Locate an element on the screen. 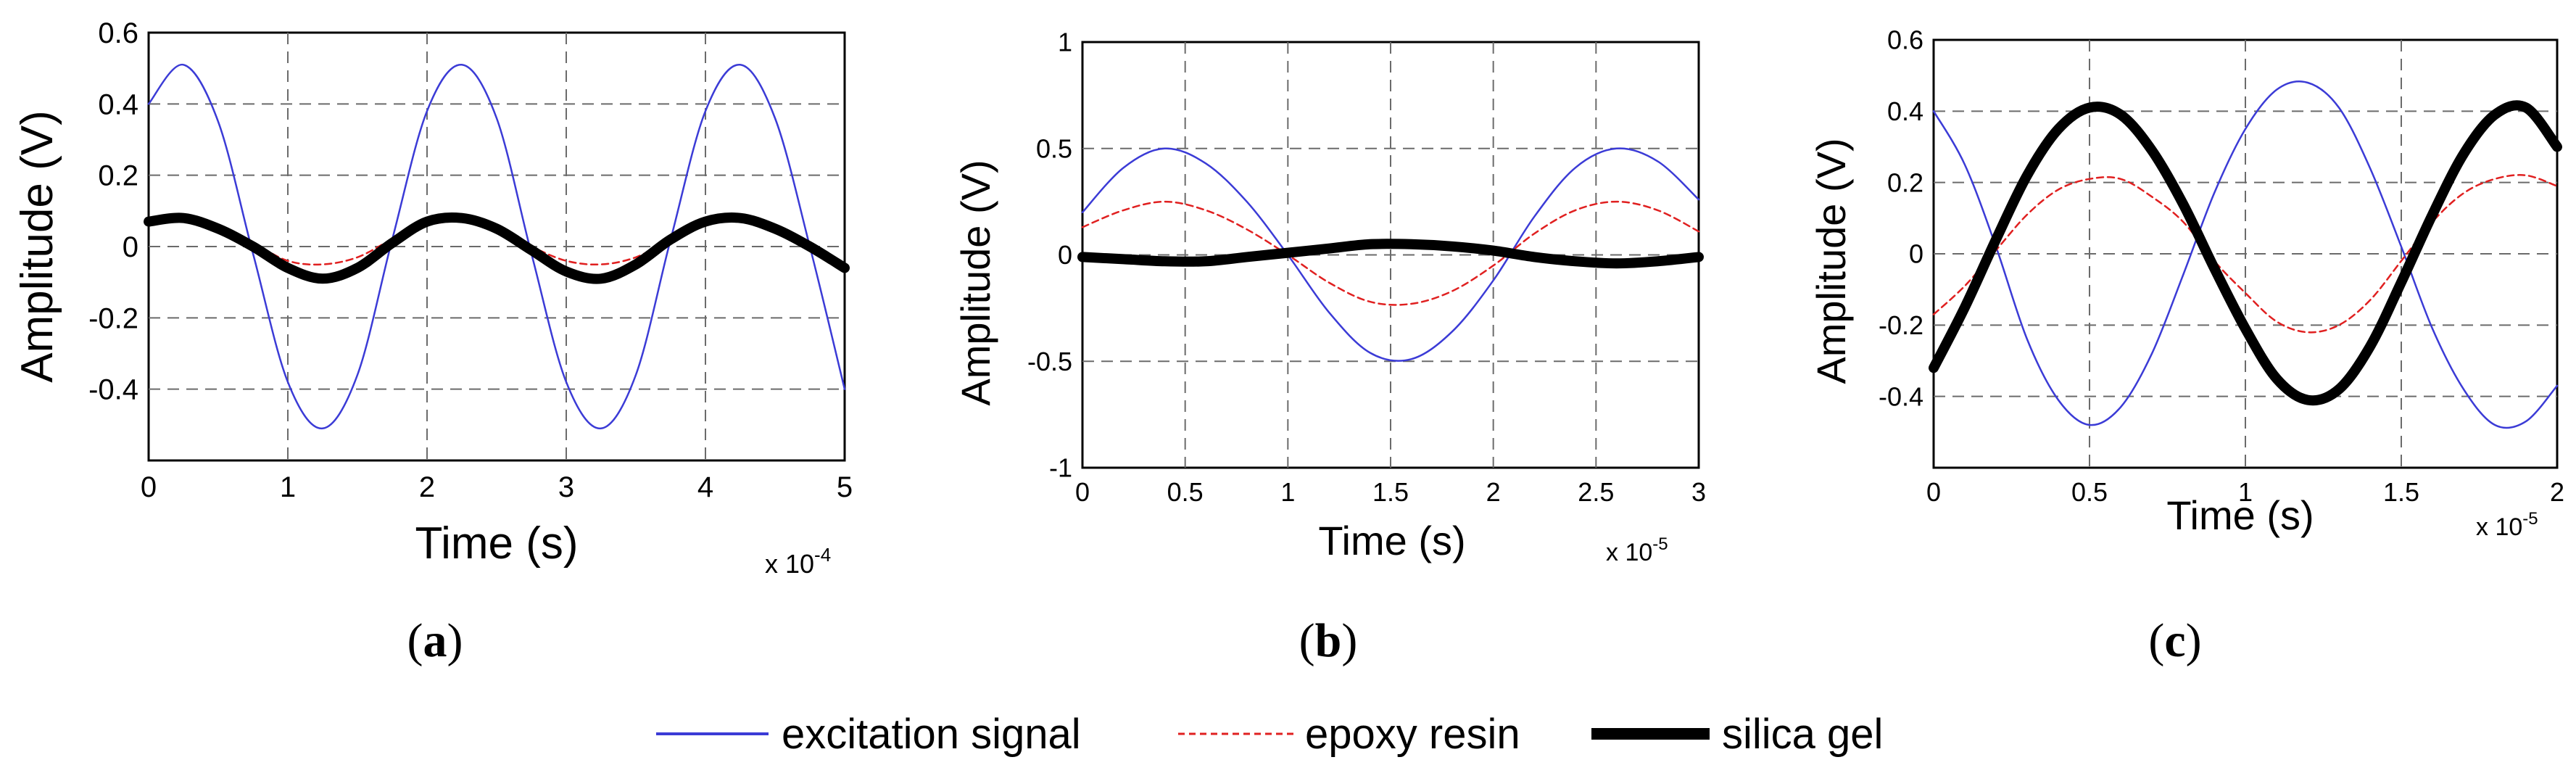  x-axis-label-a: Time (s) is located at coordinates (497, 543).